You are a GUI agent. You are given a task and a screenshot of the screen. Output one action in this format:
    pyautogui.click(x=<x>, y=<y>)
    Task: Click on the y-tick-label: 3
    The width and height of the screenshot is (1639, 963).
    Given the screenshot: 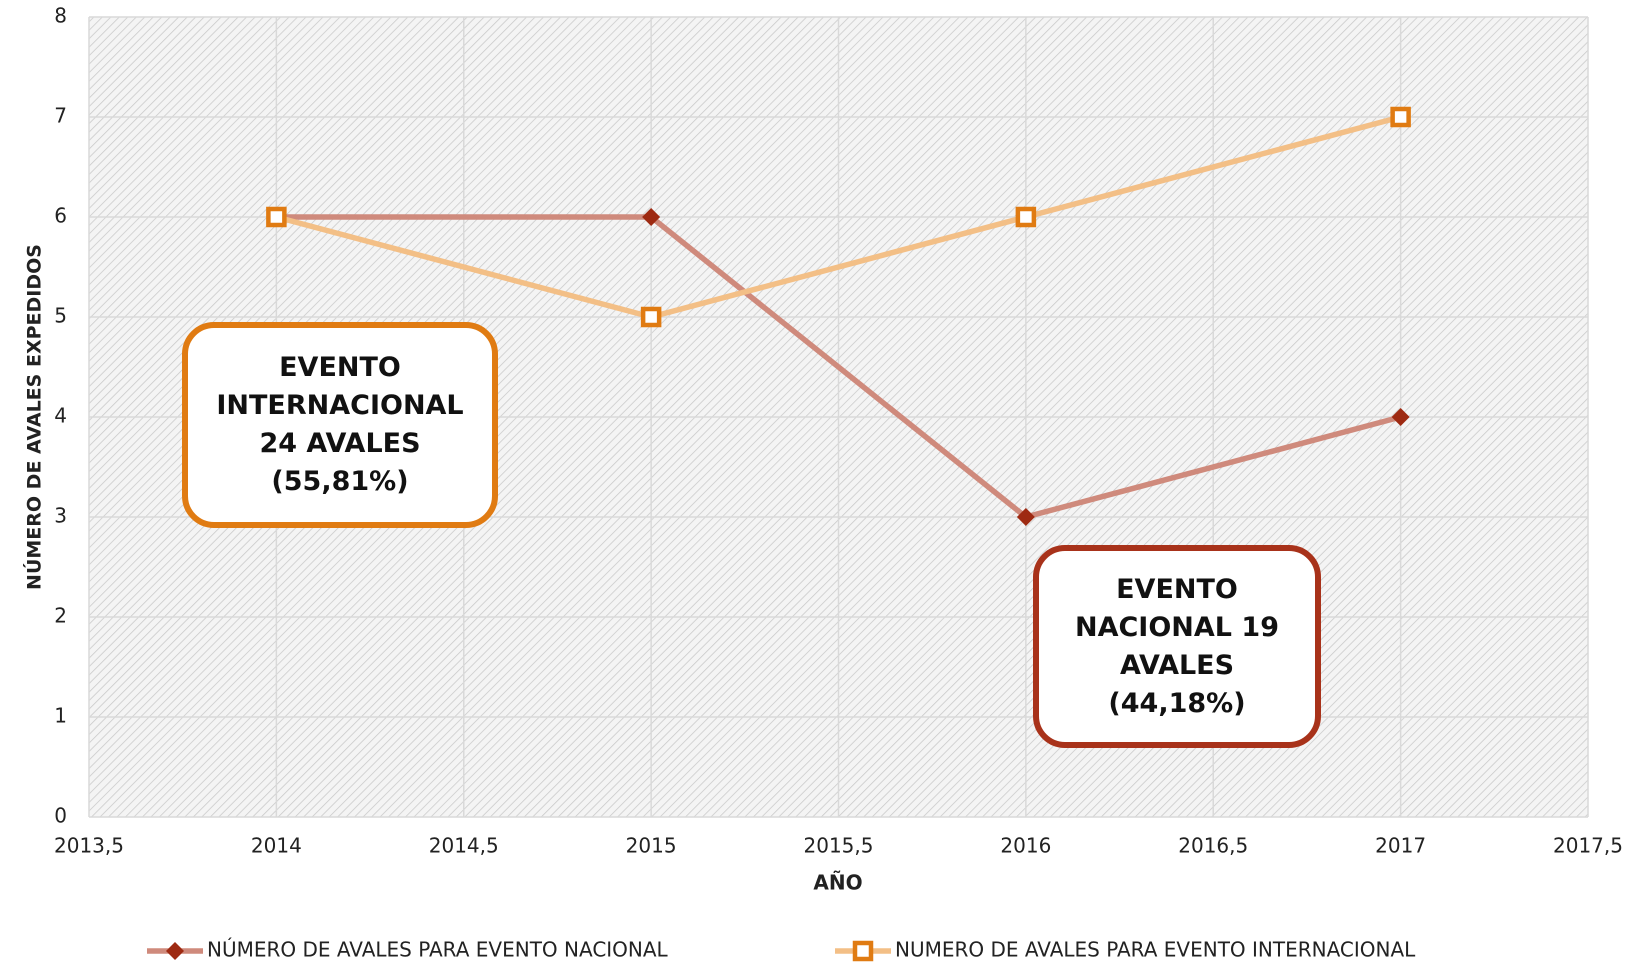 What is the action you would take?
    pyautogui.click(x=60, y=516)
    